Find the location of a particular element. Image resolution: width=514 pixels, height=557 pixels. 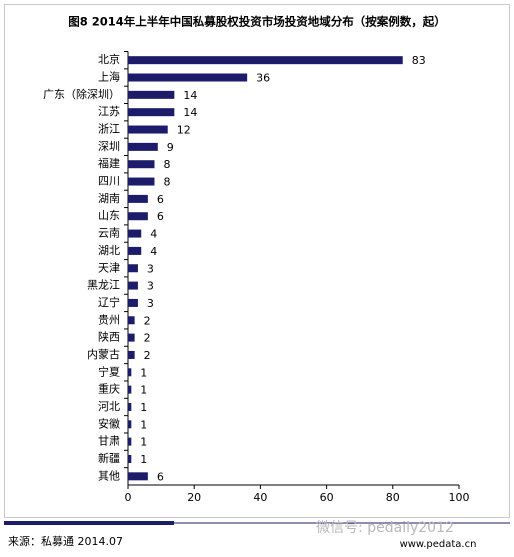

x-tick-label: 20 is located at coordinates (194, 497).